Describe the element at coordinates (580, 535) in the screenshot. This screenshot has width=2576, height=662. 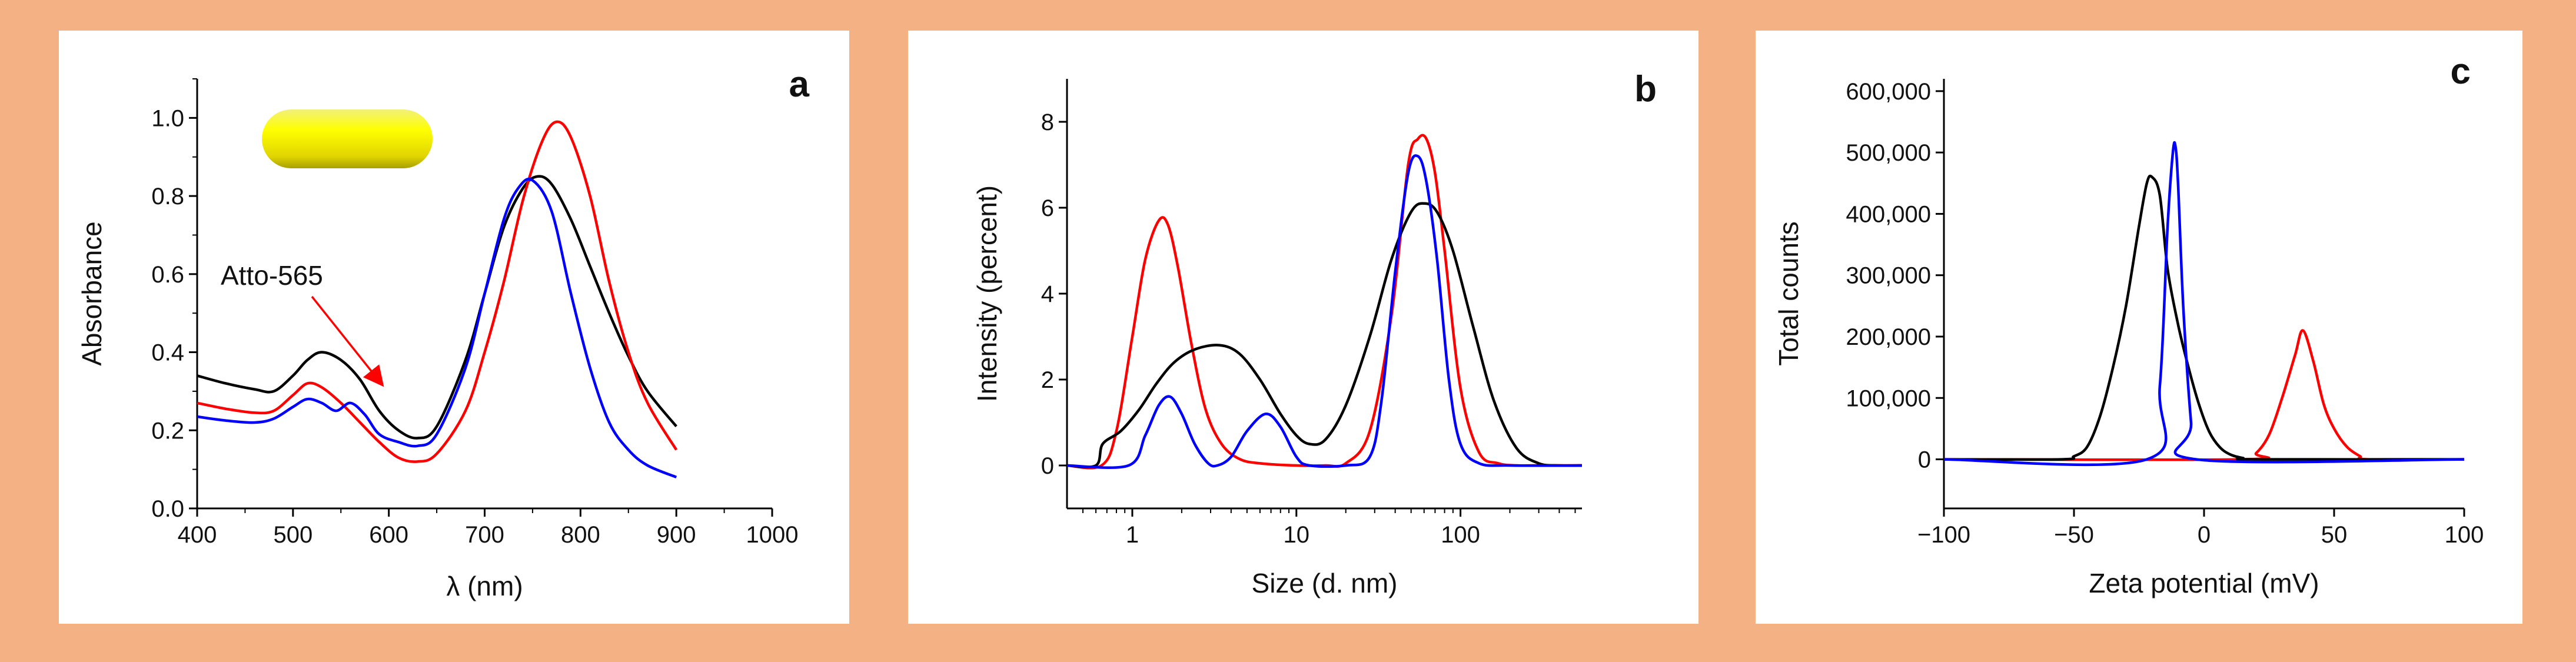
I see `x-tick-label: 800` at that location.